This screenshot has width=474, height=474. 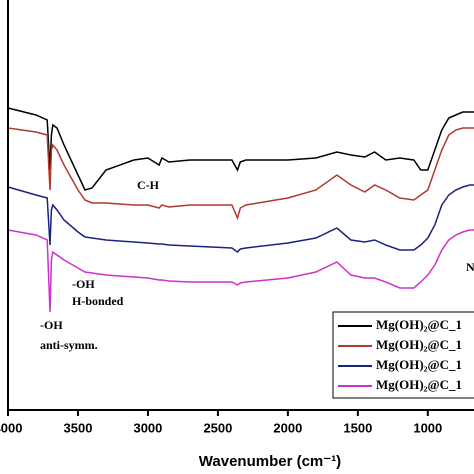 What do you see at coordinates (147, 427) in the screenshot?
I see `x-tick-label: 3000` at bounding box center [147, 427].